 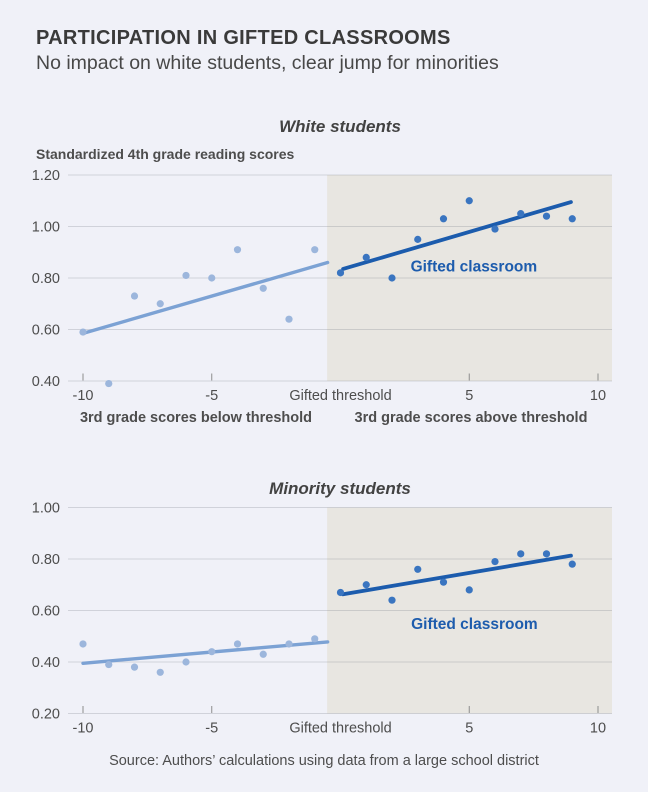 What do you see at coordinates (471, 418) in the screenshot?
I see `above-threshold-caption: 3rd grade scores above threshold` at bounding box center [471, 418].